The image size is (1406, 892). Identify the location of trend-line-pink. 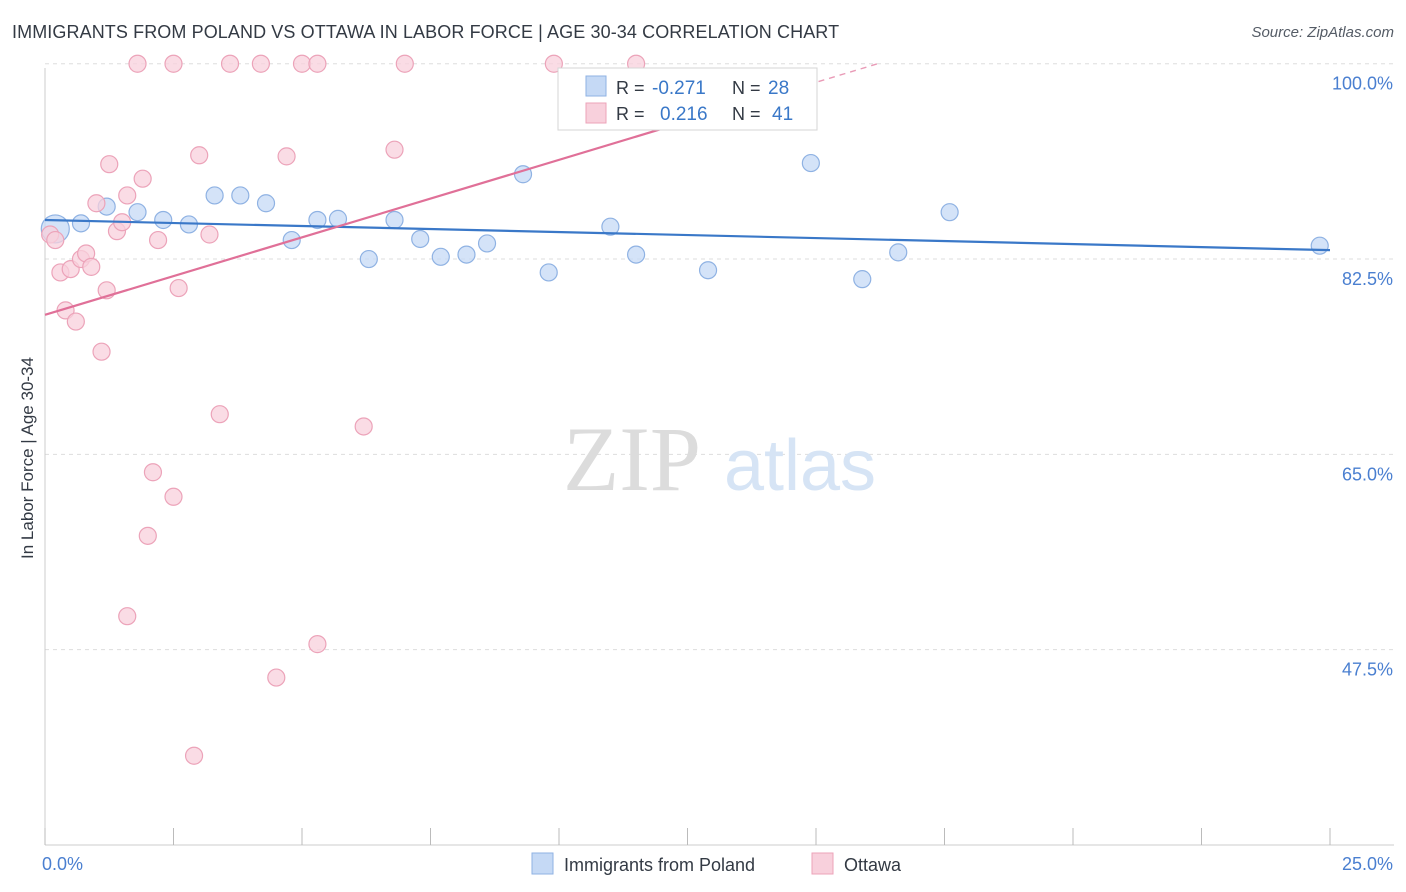
(379, 214).